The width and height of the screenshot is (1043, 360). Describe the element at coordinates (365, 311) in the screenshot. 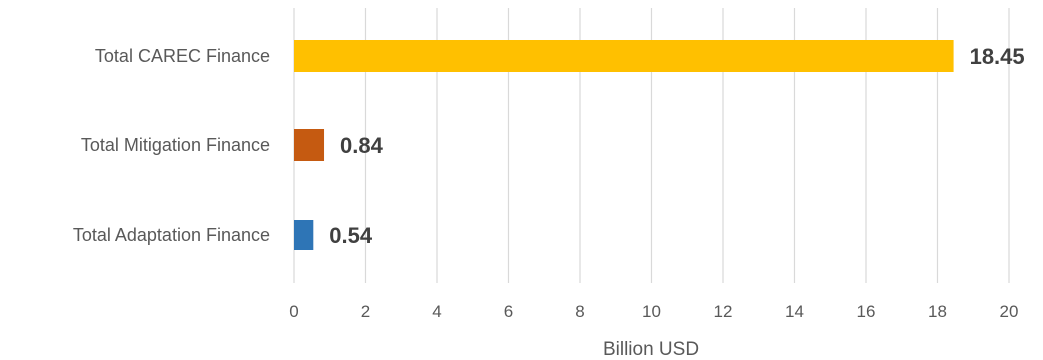

I see `x-tick-label-1: 2` at that location.